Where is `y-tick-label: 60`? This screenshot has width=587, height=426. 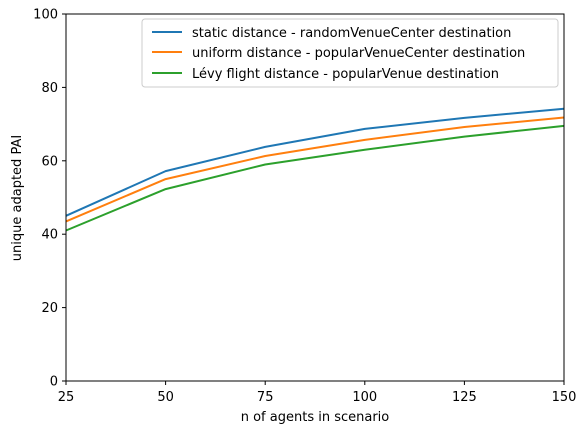 y-tick-label: 60 is located at coordinates (49, 161).